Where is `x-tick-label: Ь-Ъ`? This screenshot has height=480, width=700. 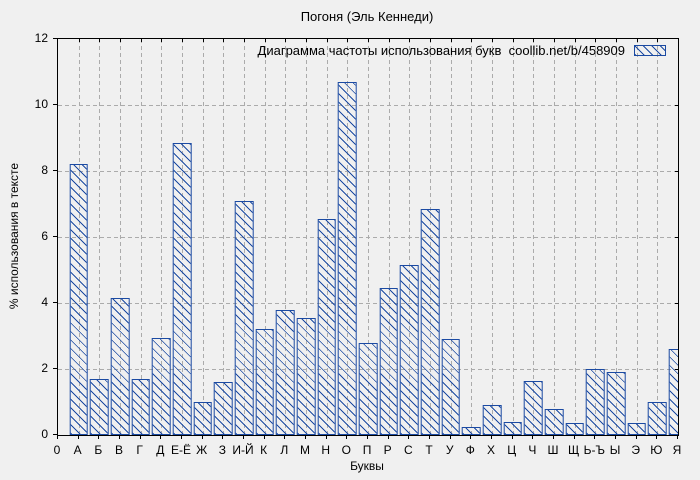 x-tick-label: Ь-Ъ is located at coordinates (594, 450).